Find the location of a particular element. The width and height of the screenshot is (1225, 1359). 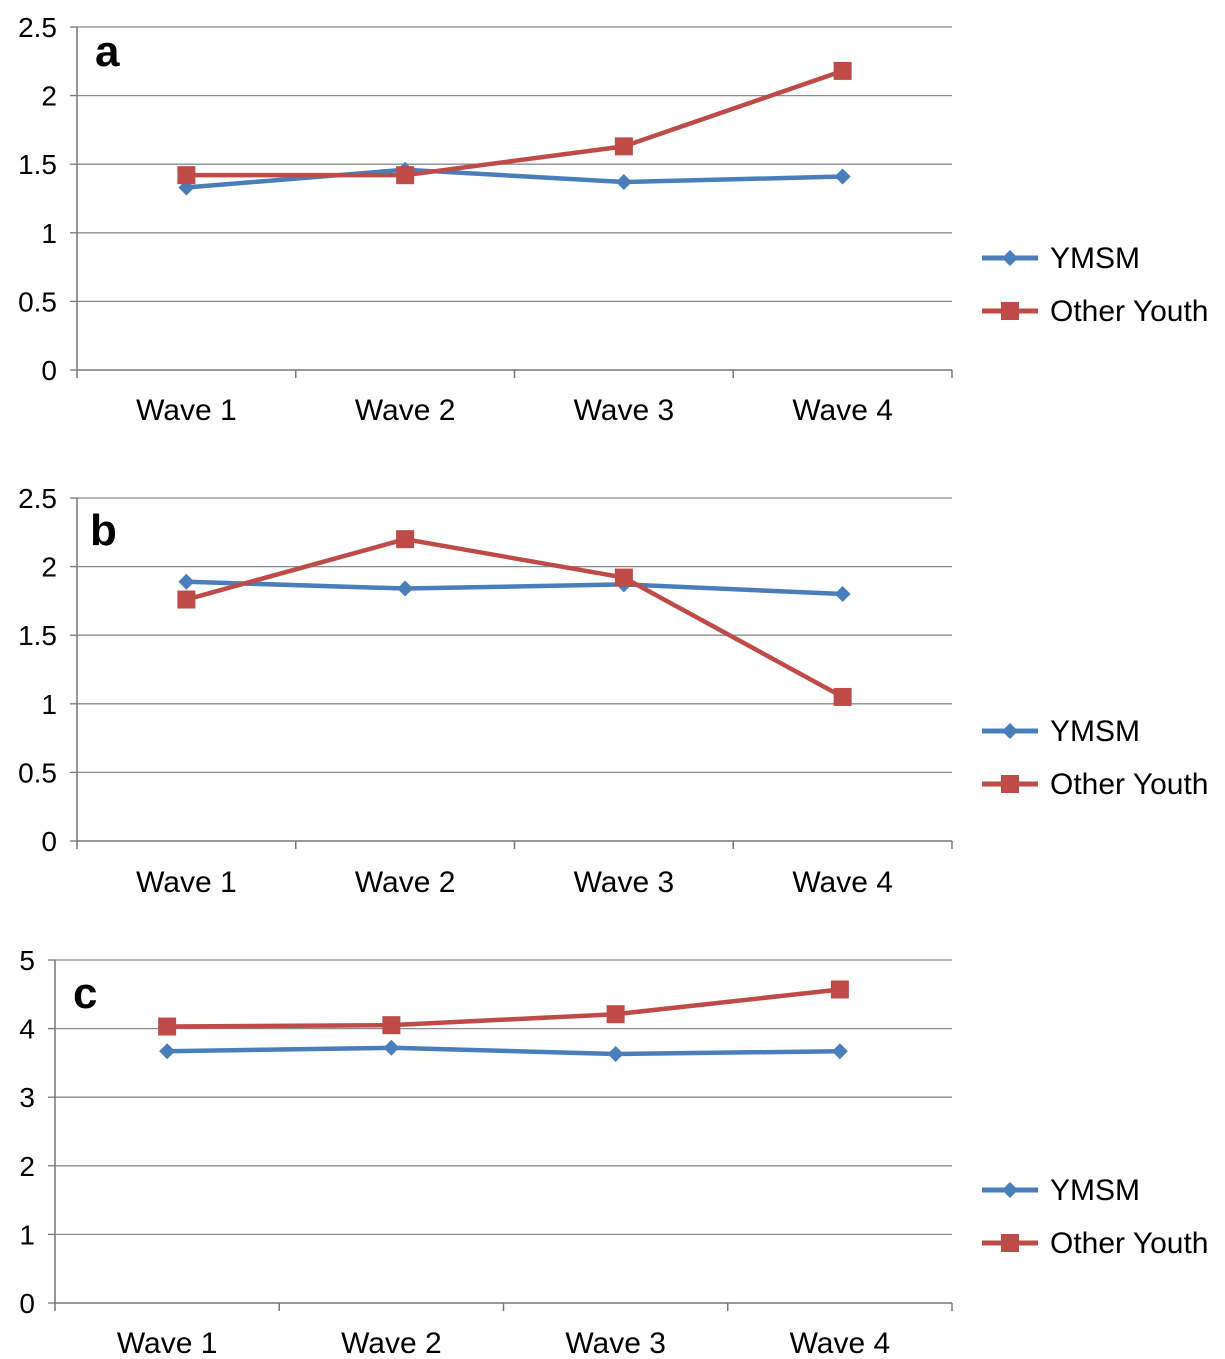

panel-label: c is located at coordinates (85, 993).